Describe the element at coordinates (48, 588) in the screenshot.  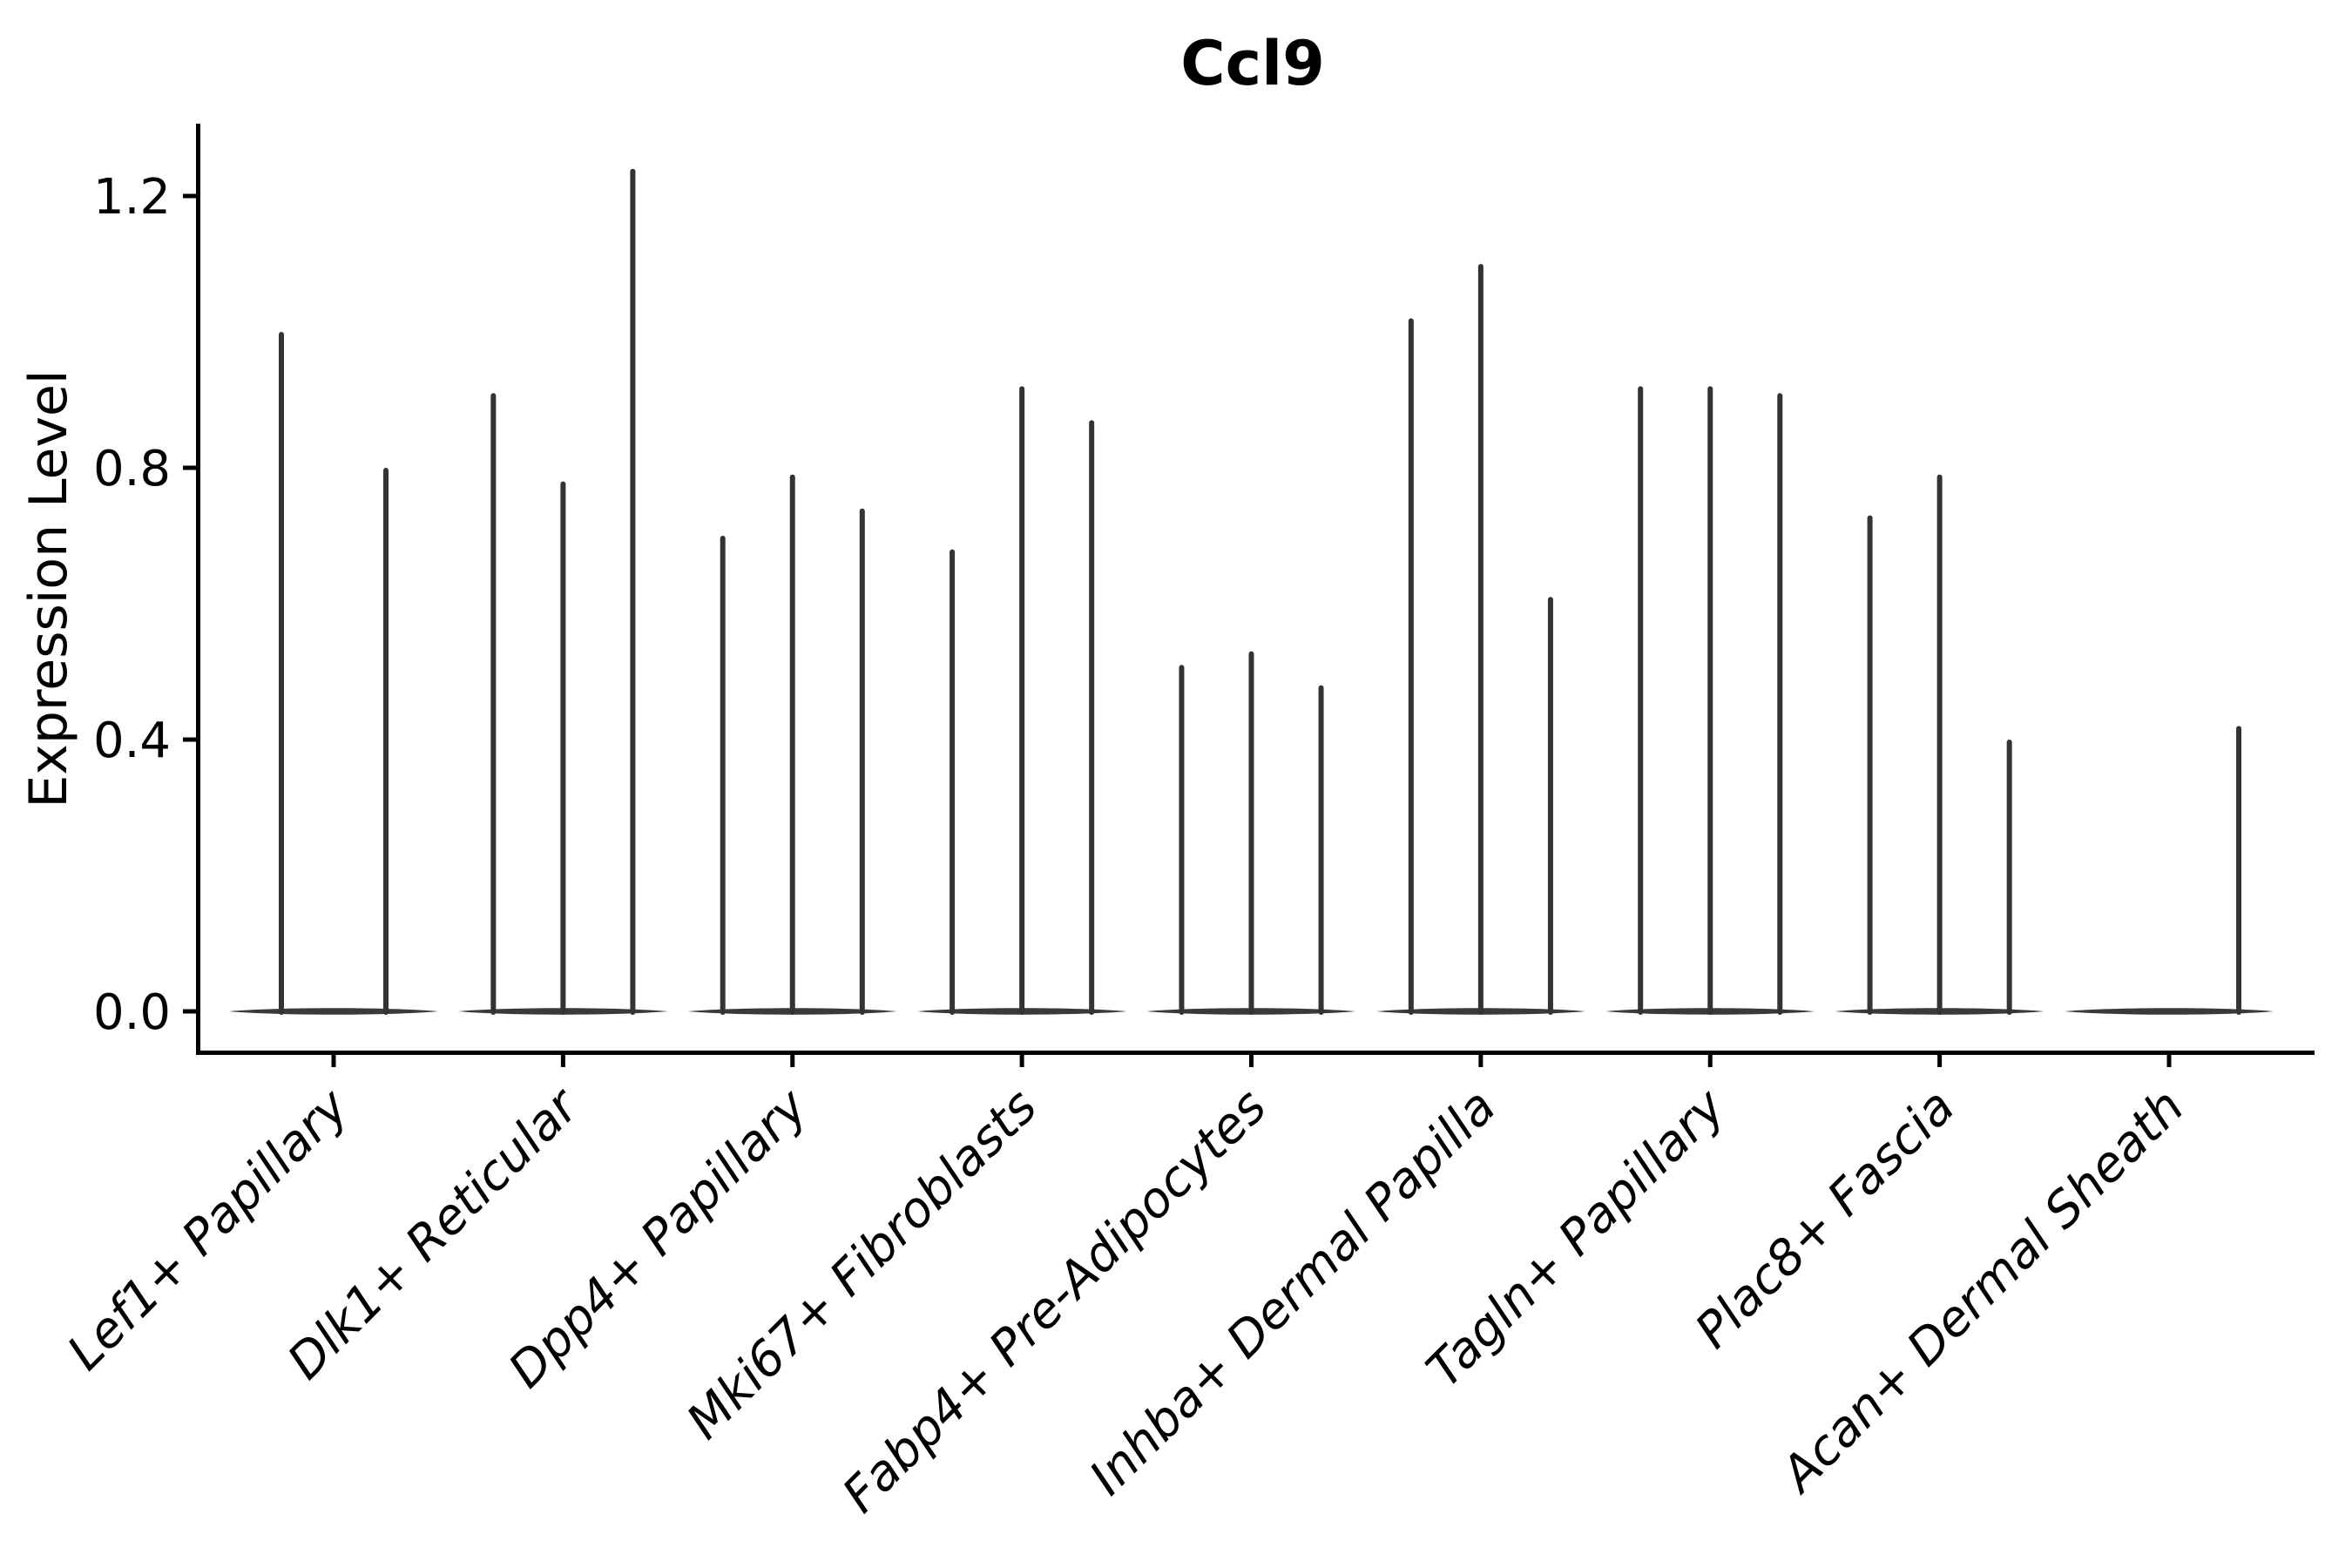
I see `y-axis-label: Expression Level` at that location.